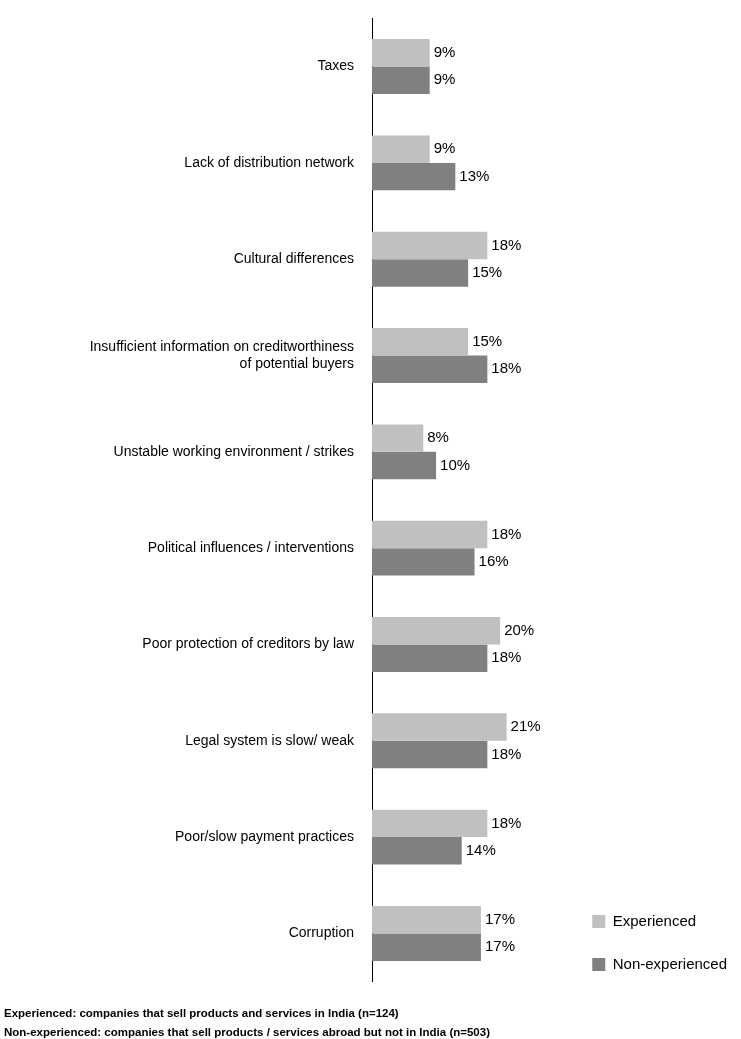  What do you see at coordinates (474, 175) in the screenshot?
I see `data-label: 13%` at bounding box center [474, 175].